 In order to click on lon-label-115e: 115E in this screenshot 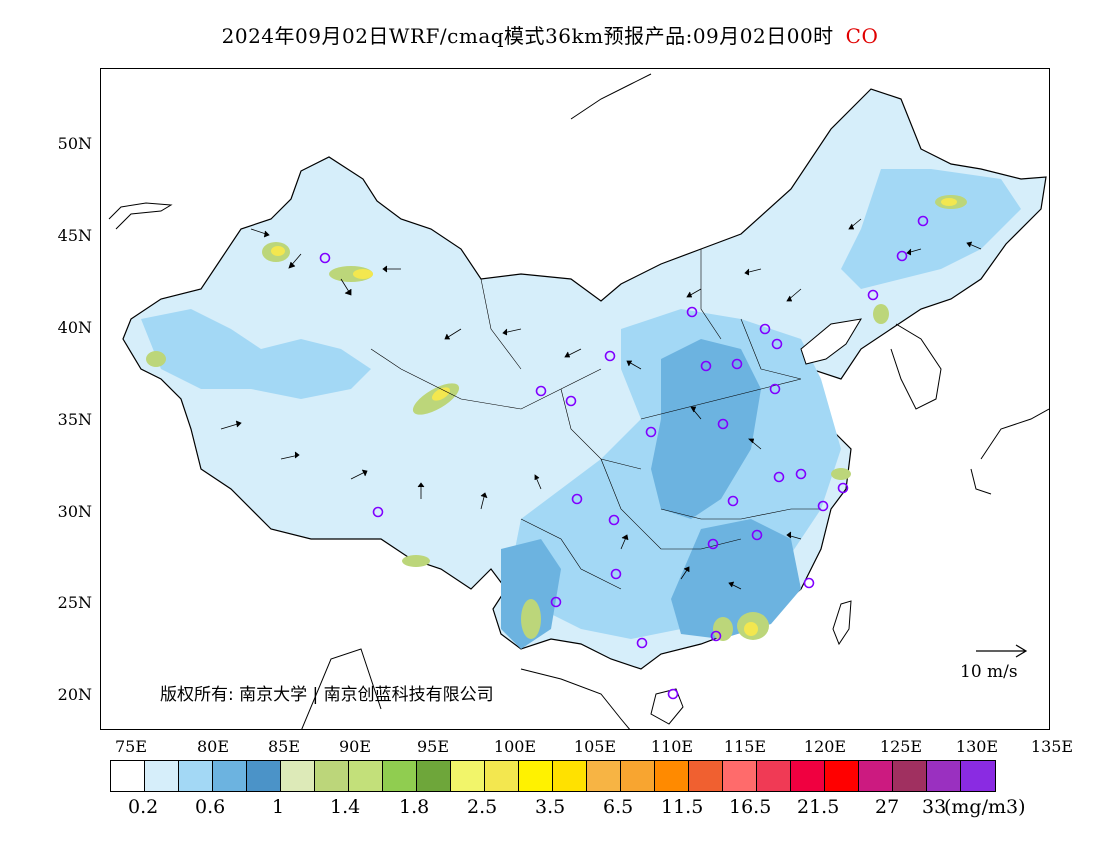, I will do `click(745, 746)`.